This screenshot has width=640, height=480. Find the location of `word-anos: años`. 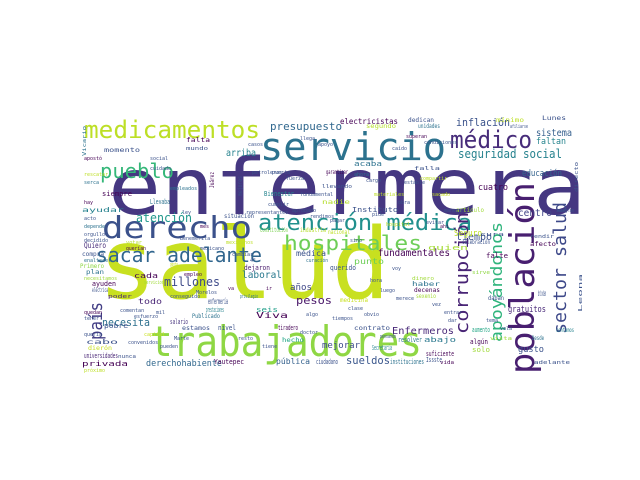

word-anos: años is located at coordinates (301, 288).